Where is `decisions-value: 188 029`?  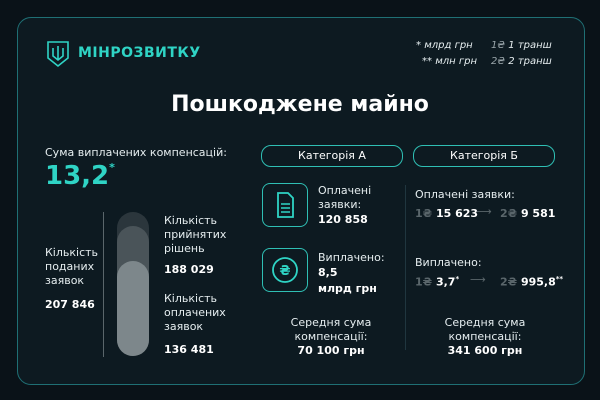
decisions-value: 188 029 is located at coordinates (189, 269).